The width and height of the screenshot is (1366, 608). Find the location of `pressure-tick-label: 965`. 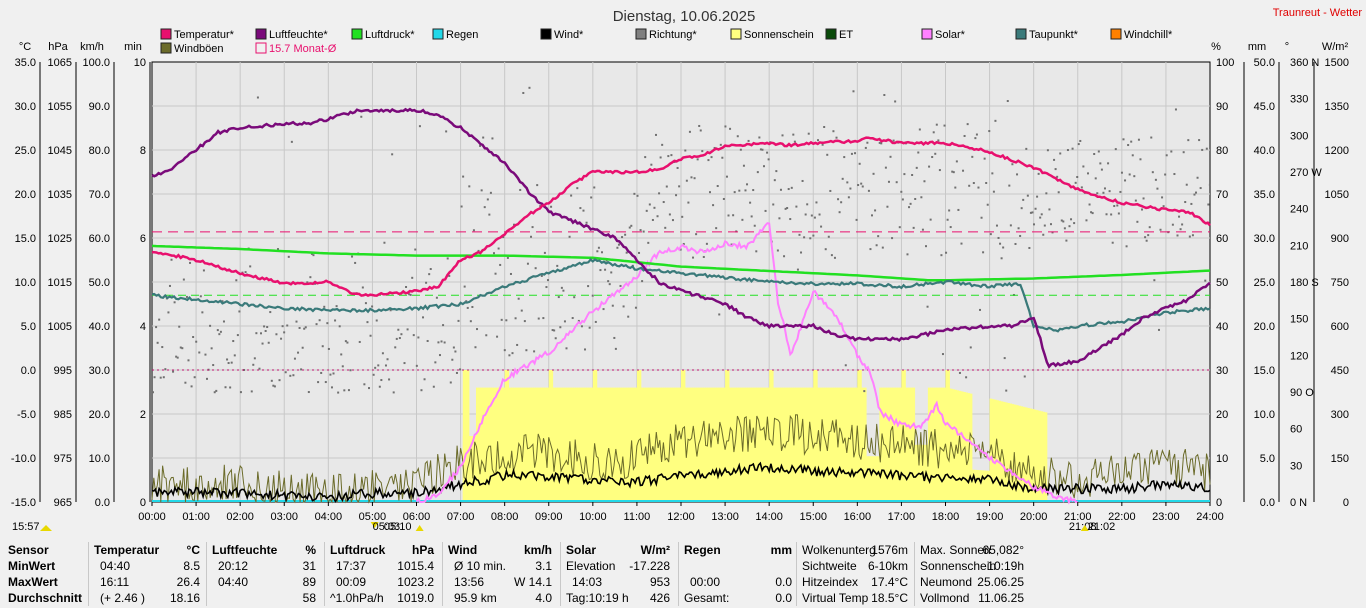

pressure-tick-label: 965 is located at coordinates (63, 503).